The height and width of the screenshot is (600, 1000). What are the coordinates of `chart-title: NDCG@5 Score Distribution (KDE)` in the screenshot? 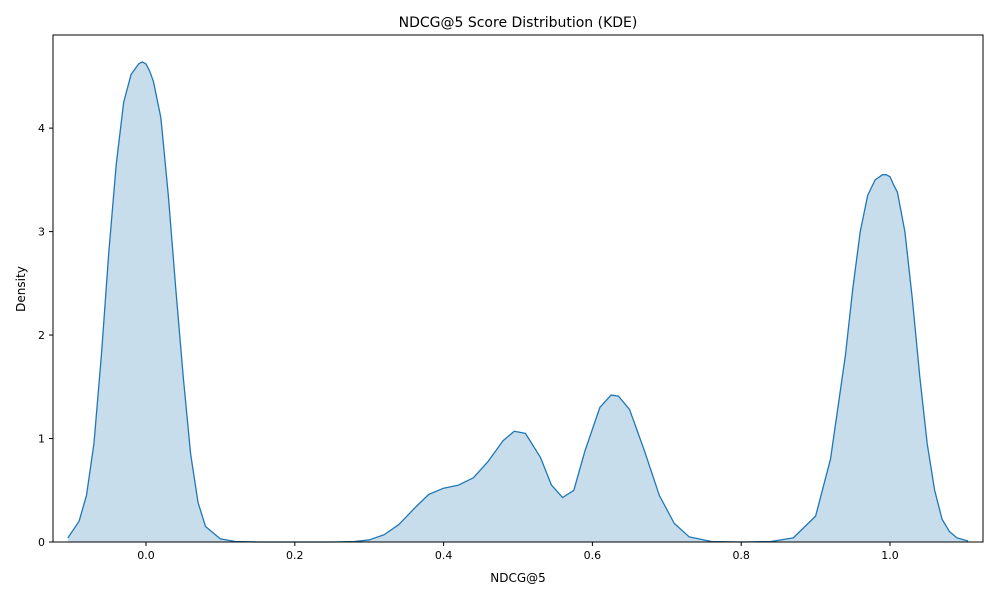 It's located at (518, 23).